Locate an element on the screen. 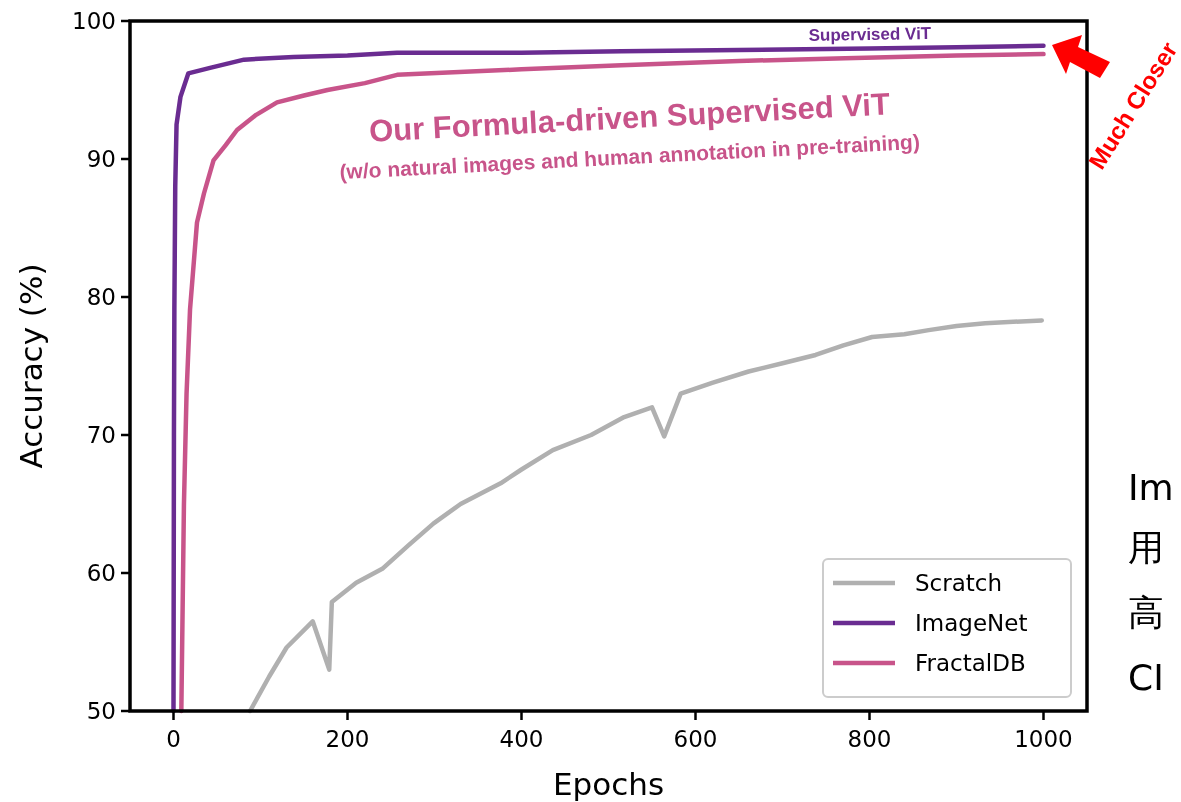 The image size is (1181, 802). x-tick-label: 600 is located at coordinates (695, 739).